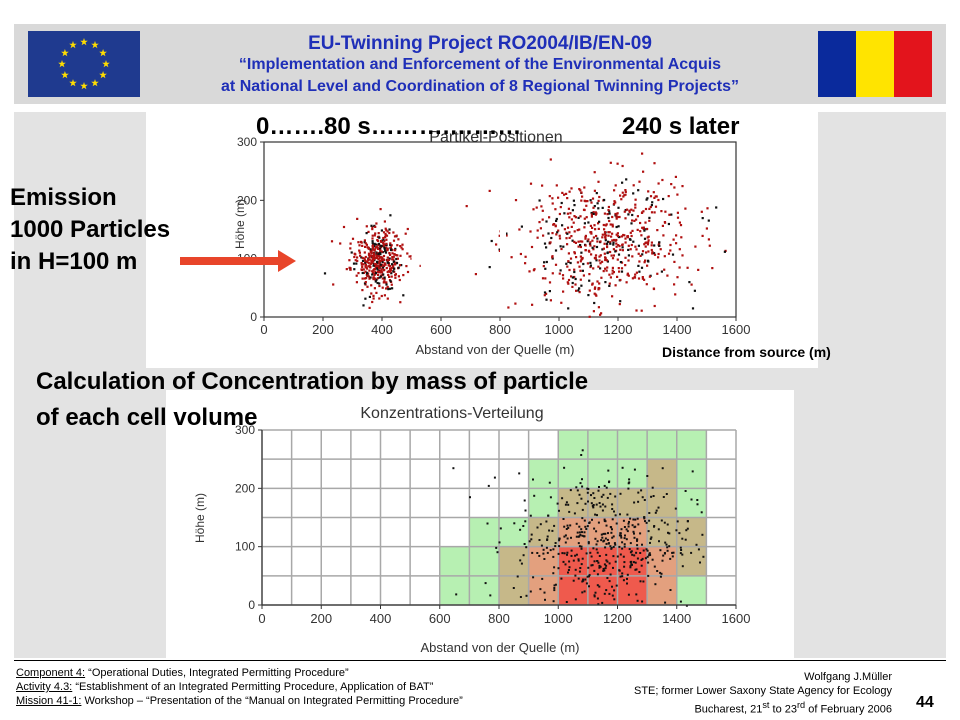  Describe the element at coordinates (382, 329) in the screenshot. I see `plot1-xtick-label: 400` at that location.